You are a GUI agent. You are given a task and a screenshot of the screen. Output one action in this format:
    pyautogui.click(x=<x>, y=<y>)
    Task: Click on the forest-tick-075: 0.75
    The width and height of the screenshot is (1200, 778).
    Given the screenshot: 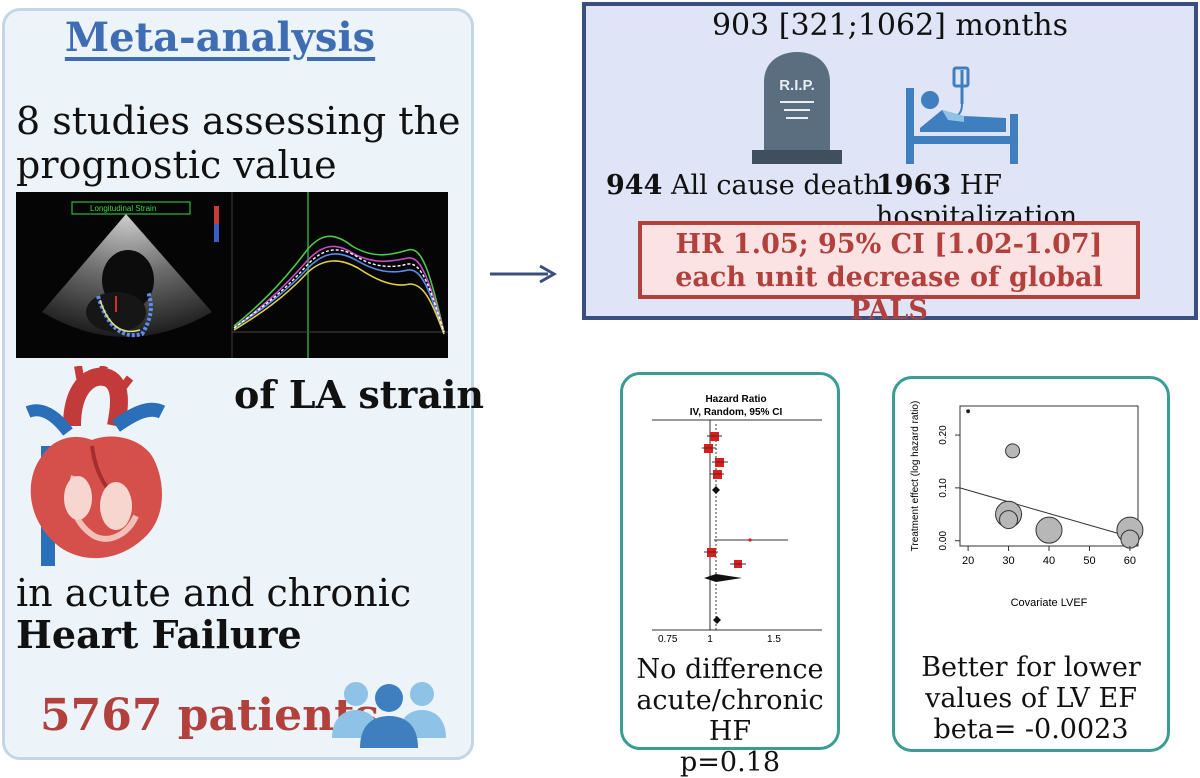 What is the action you would take?
    pyautogui.click(x=668, y=639)
    